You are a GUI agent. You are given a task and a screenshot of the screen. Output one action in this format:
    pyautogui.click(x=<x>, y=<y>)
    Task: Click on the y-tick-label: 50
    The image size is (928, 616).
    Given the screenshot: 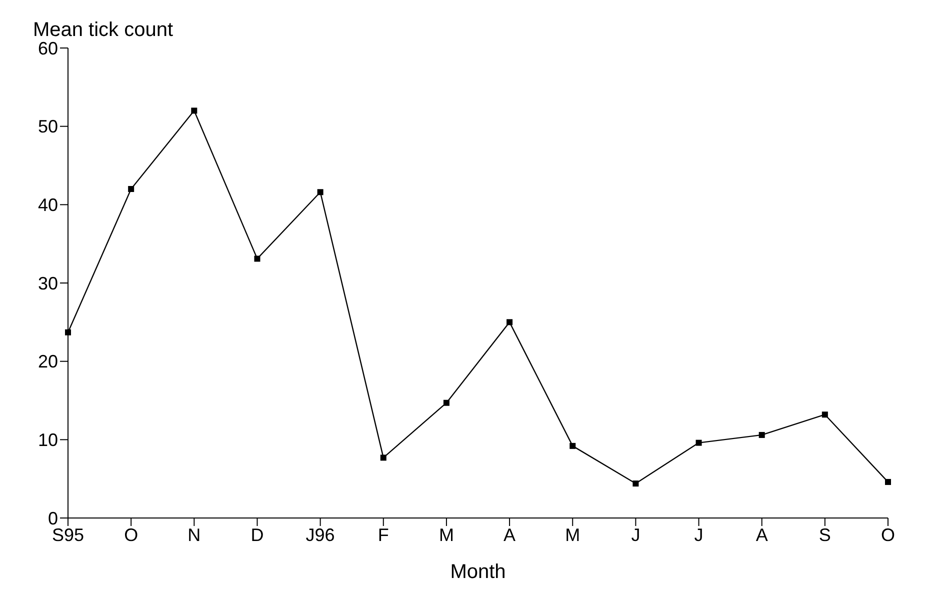 What is the action you would take?
    pyautogui.click(x=48, y=126)
    